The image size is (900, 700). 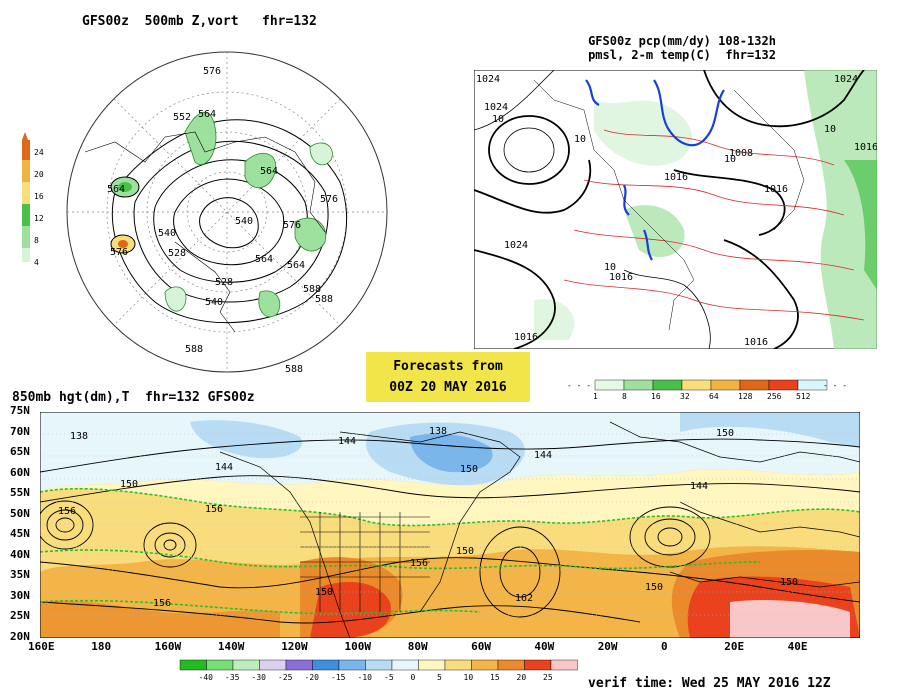 What do you see at coordinates (544, 646) in the screenshot?
I see `lon-label: 40W` at bounding box center [544, 646].